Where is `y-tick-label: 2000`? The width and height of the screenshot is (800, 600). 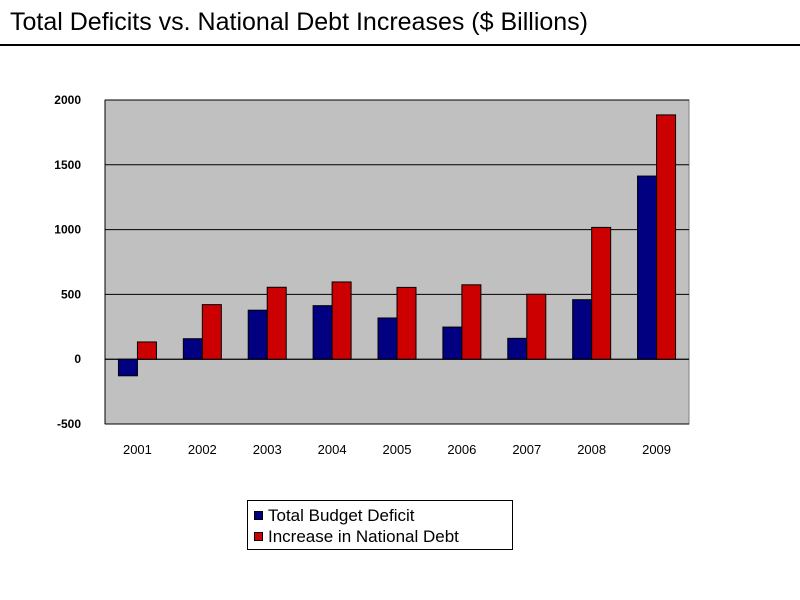
y-tick-label: 2000 is located at coordinates (67, 100).